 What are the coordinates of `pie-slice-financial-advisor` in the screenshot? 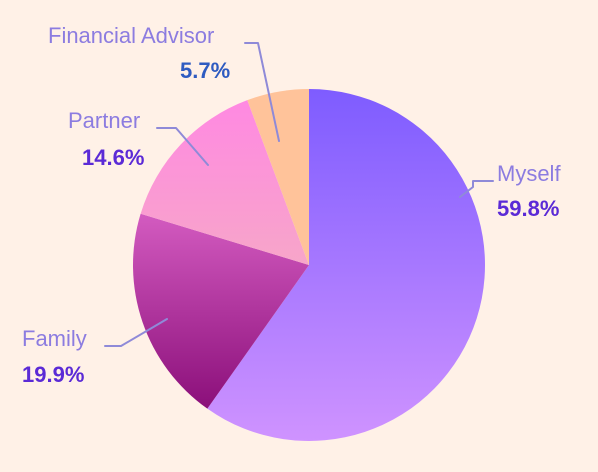 It's located at (278, 177).